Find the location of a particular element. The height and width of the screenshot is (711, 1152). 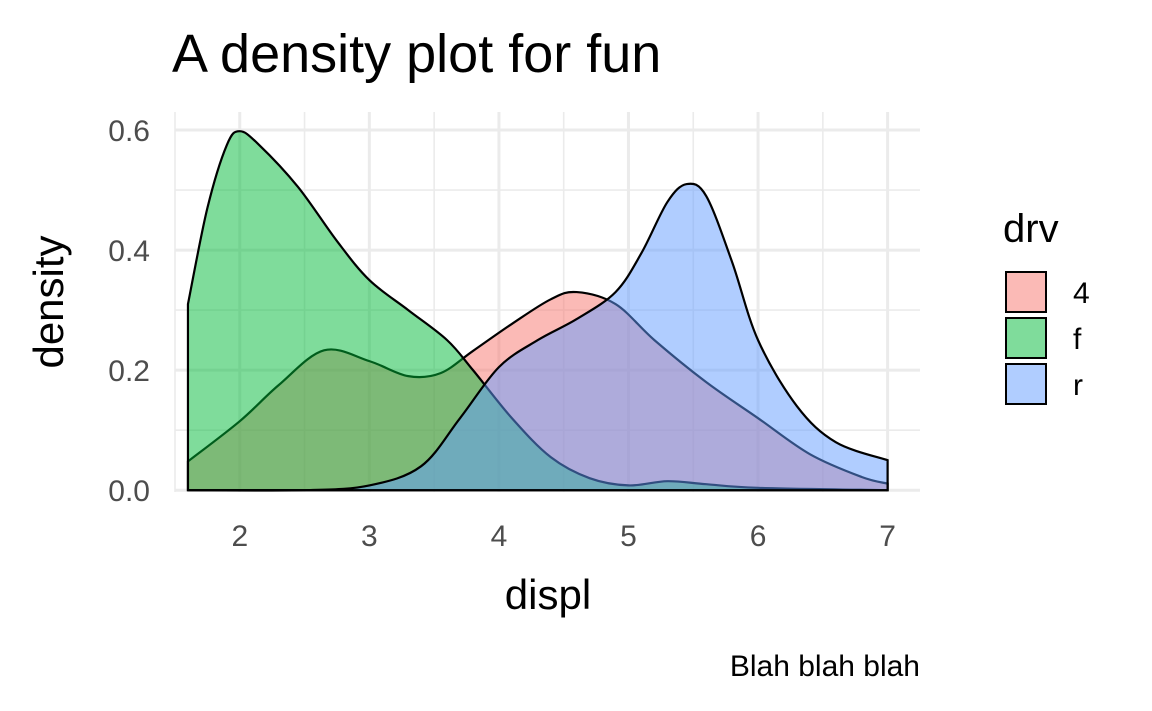

legend-label: 4 is located at coordinates (1081, 293).